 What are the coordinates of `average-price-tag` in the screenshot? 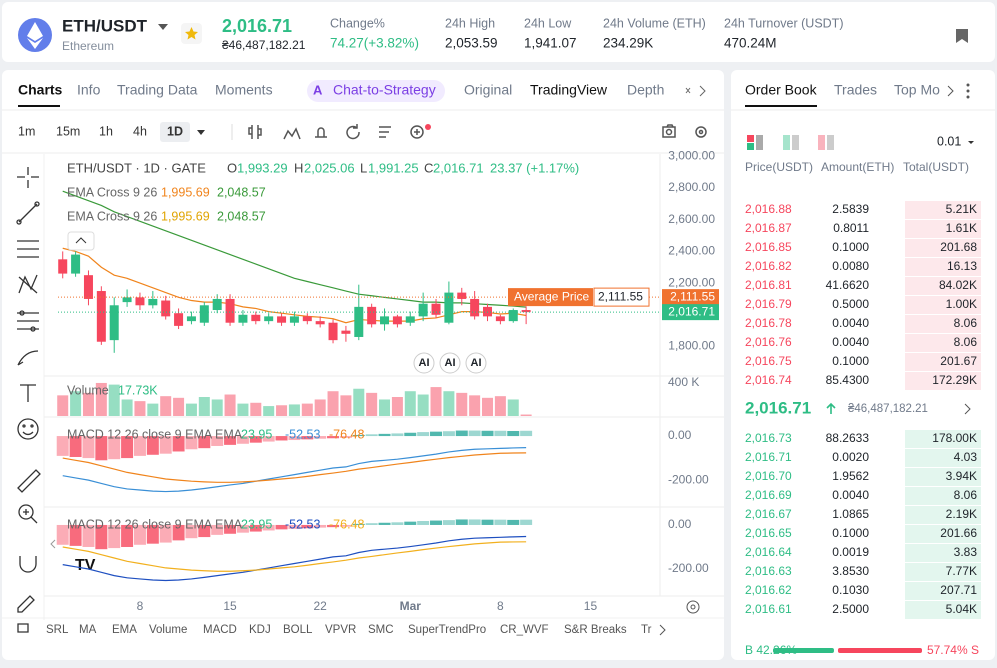 It's located at (690, 297).